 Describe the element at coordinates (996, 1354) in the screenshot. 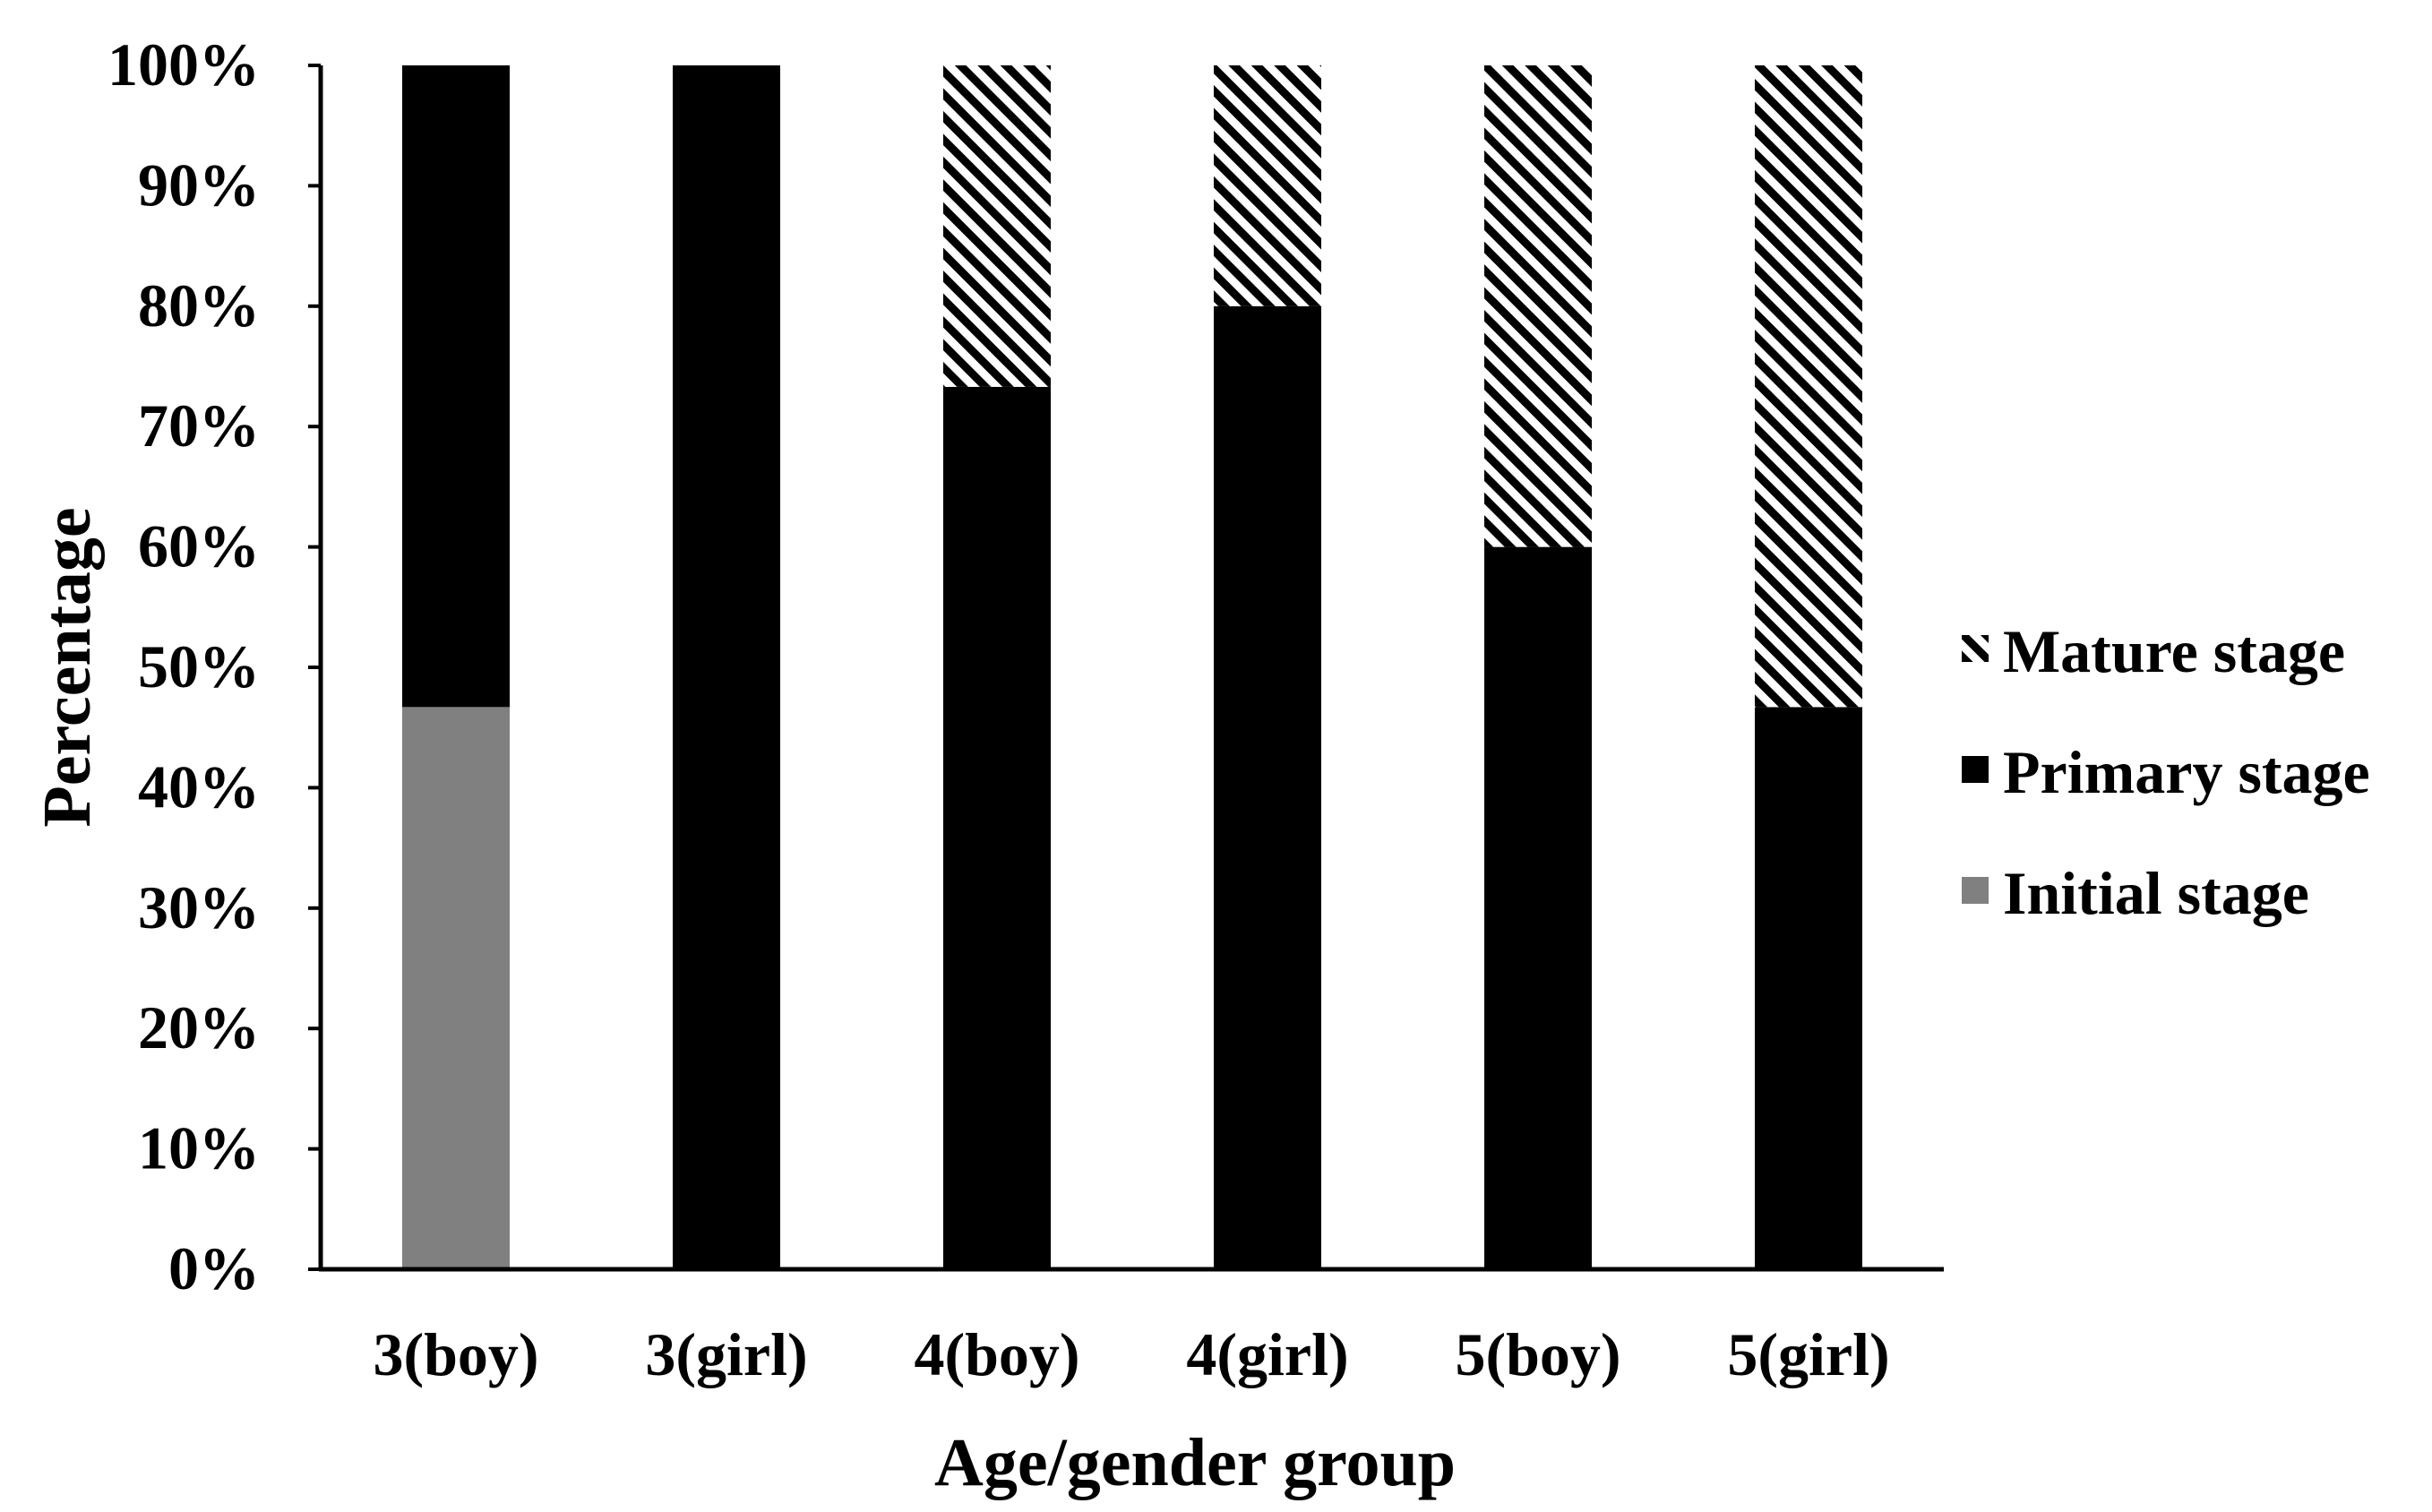

I see `x-tick-label: 4(boy)` at that location.